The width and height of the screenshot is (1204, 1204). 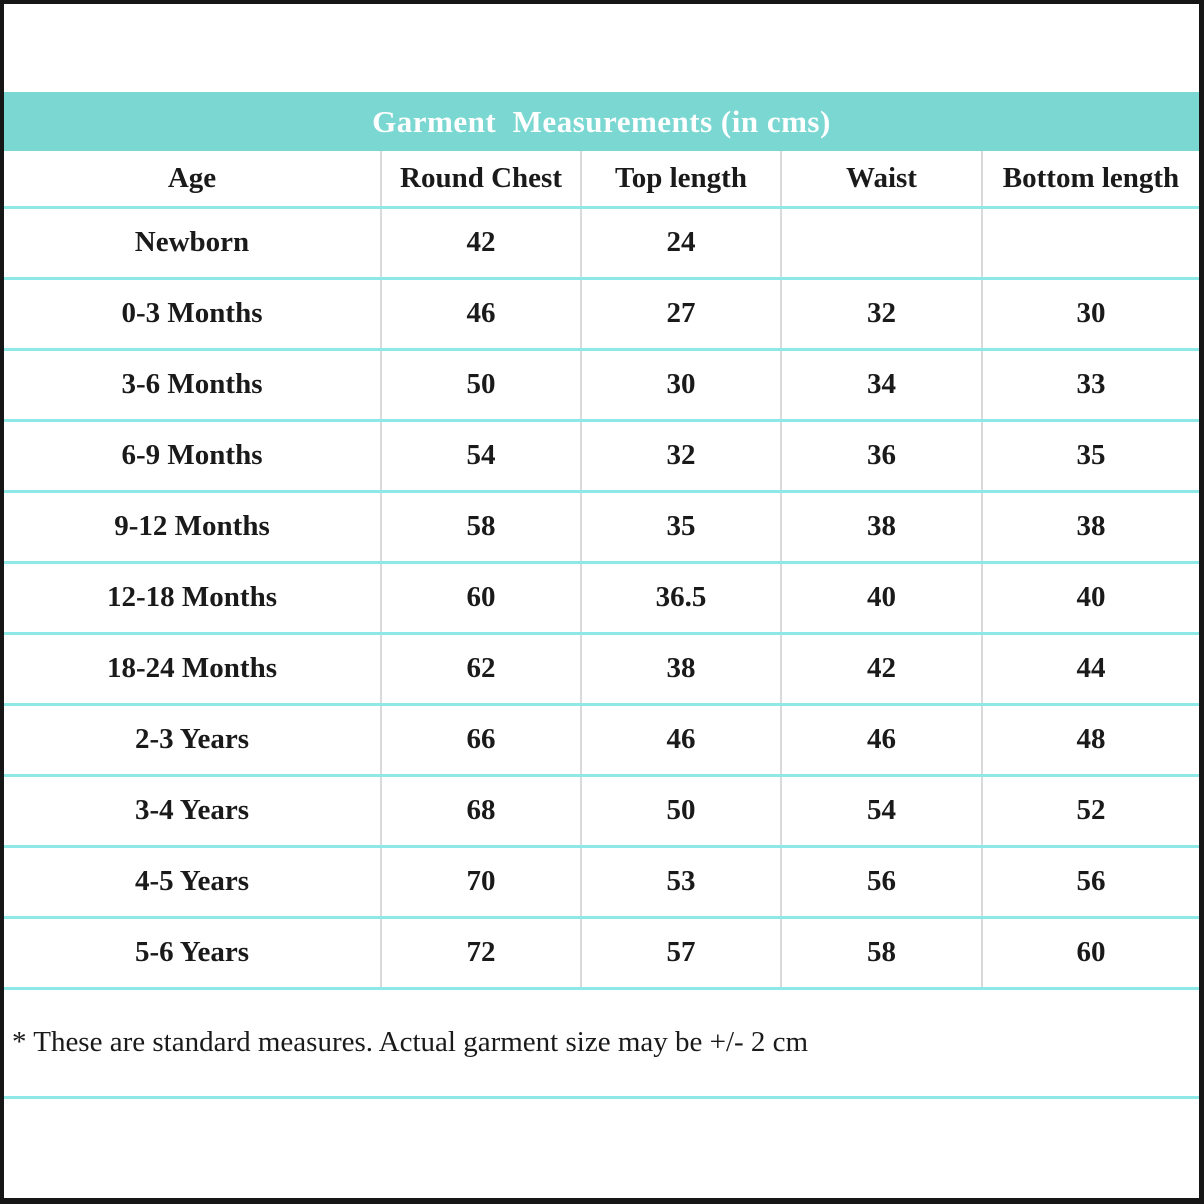 I want to click on age-cell: 4-5 Years, so click(x=192, y=881).